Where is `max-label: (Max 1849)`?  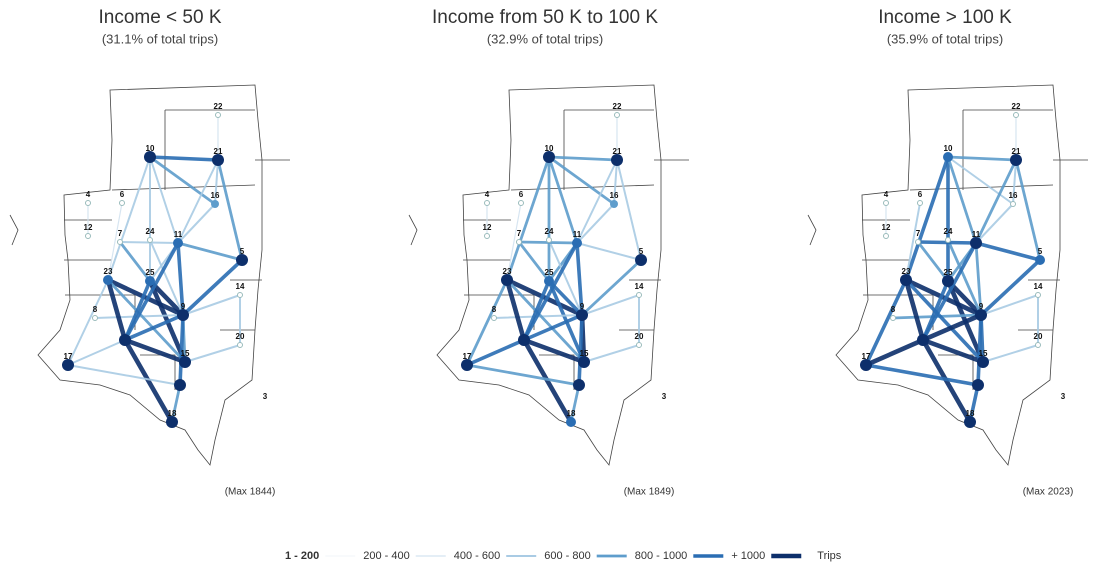 max-label: (Max 1849) is located at coordinates (649, 492).